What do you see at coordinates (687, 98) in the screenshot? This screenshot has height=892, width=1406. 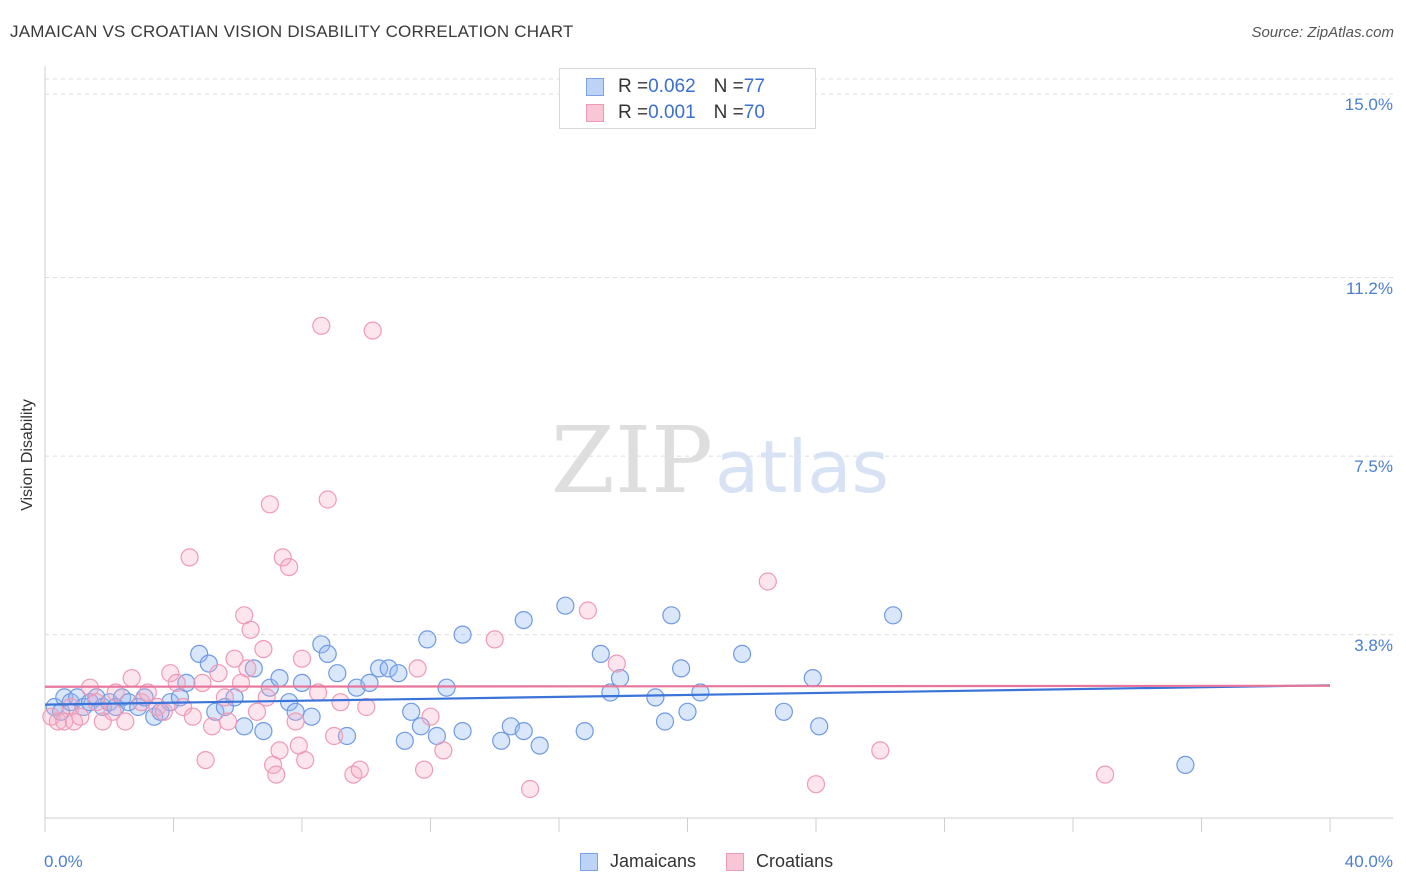 I see `stats-legend: R = 0.062 N = 77 R = 0.001 N = 70` at bounding box center [687, 98].